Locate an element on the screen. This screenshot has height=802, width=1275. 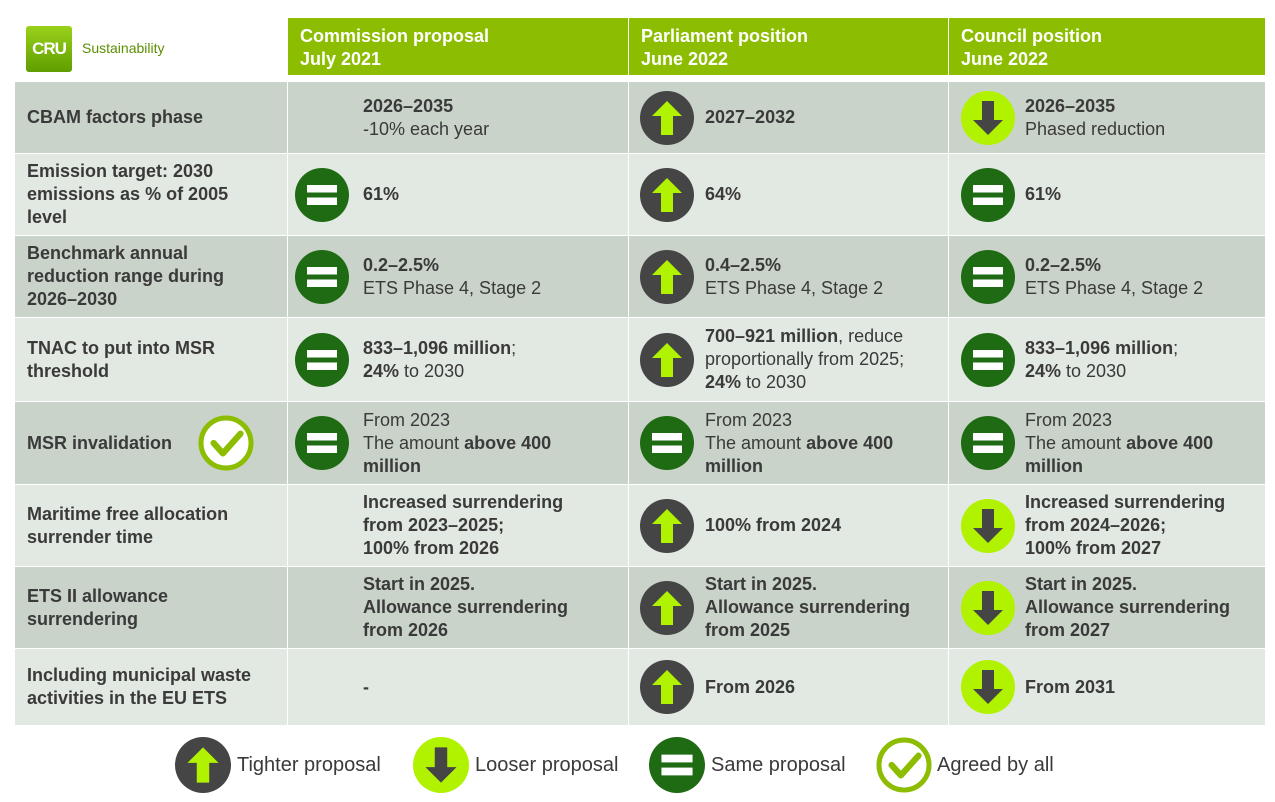
label-text: TNAC to put into MSR is located at coordinates (121, 347).